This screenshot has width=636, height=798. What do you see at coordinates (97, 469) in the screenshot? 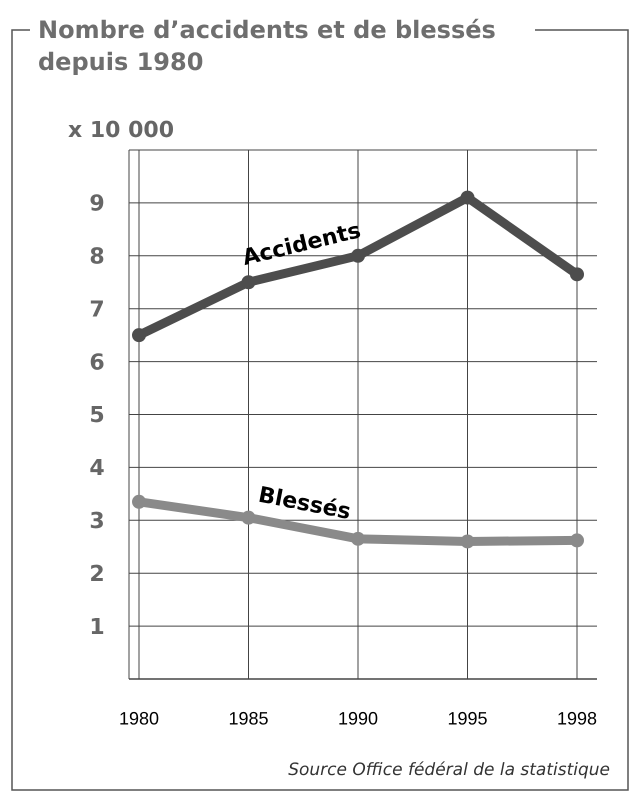
I see `y-tick-label: 4` at bounding box center [97, 469].